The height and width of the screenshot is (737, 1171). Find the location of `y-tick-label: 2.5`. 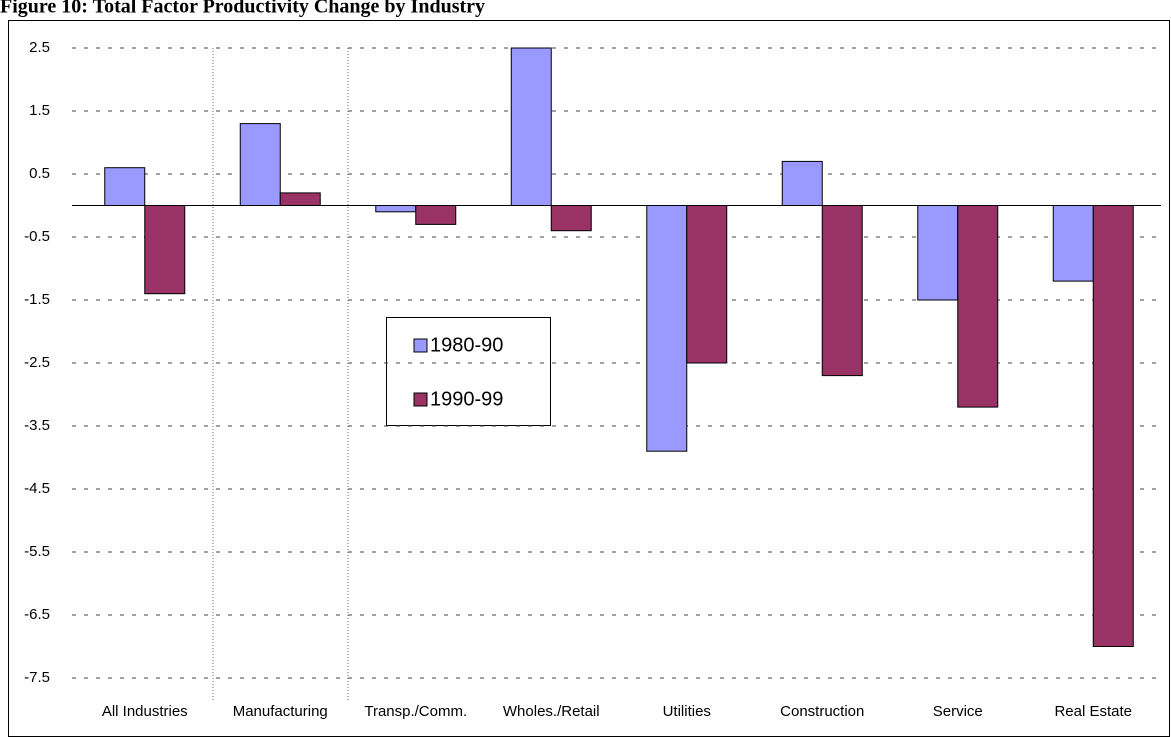

y-tick-label: 2.5 is located at coordinates (39, 47).